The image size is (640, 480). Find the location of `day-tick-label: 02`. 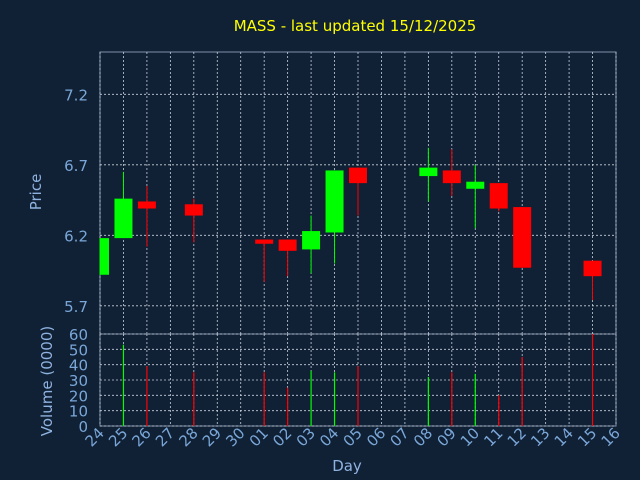

day-tick-label: 02 is located at coordinates (282, 437).